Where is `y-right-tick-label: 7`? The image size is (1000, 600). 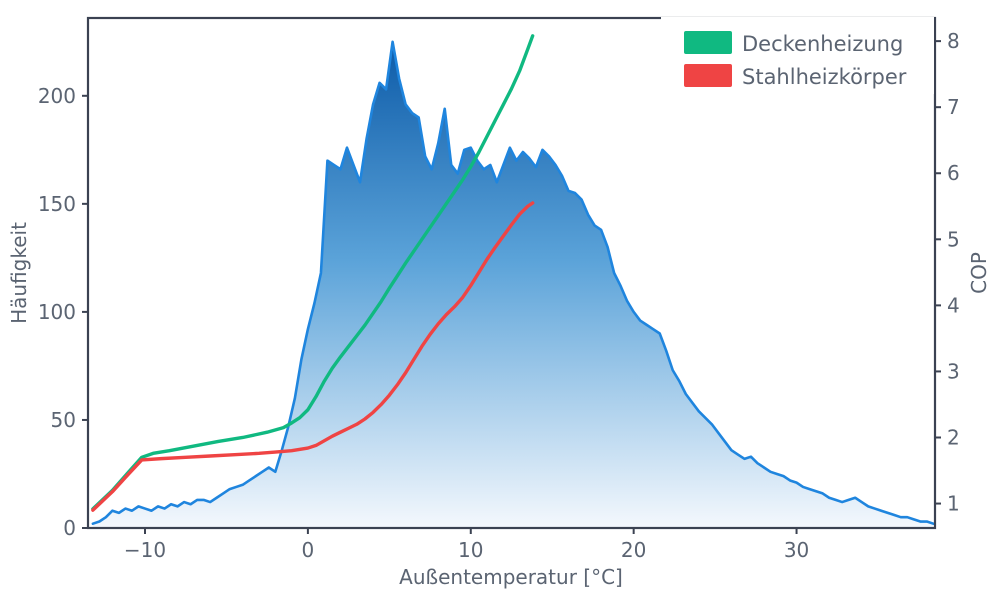 y-right-tick-label: 7 is located at coordinates (953, 107).